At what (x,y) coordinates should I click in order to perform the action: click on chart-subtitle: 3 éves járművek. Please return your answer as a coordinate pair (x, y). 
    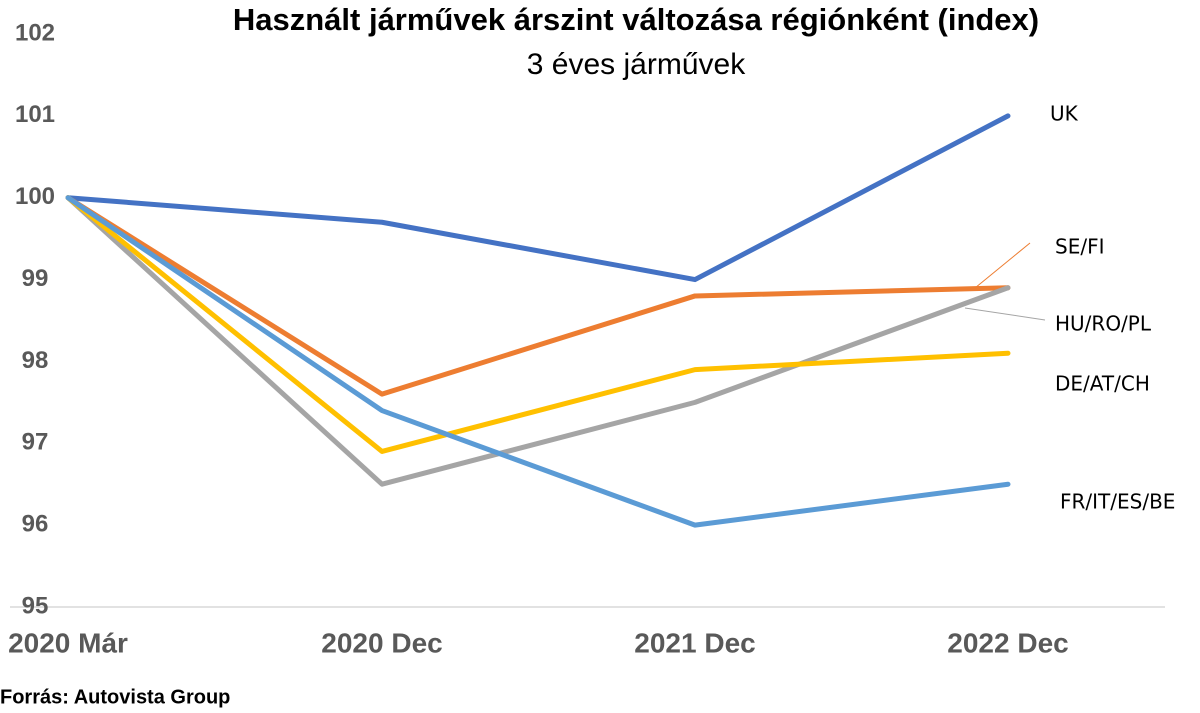
    Looking at the image, I should click on (636, 64).